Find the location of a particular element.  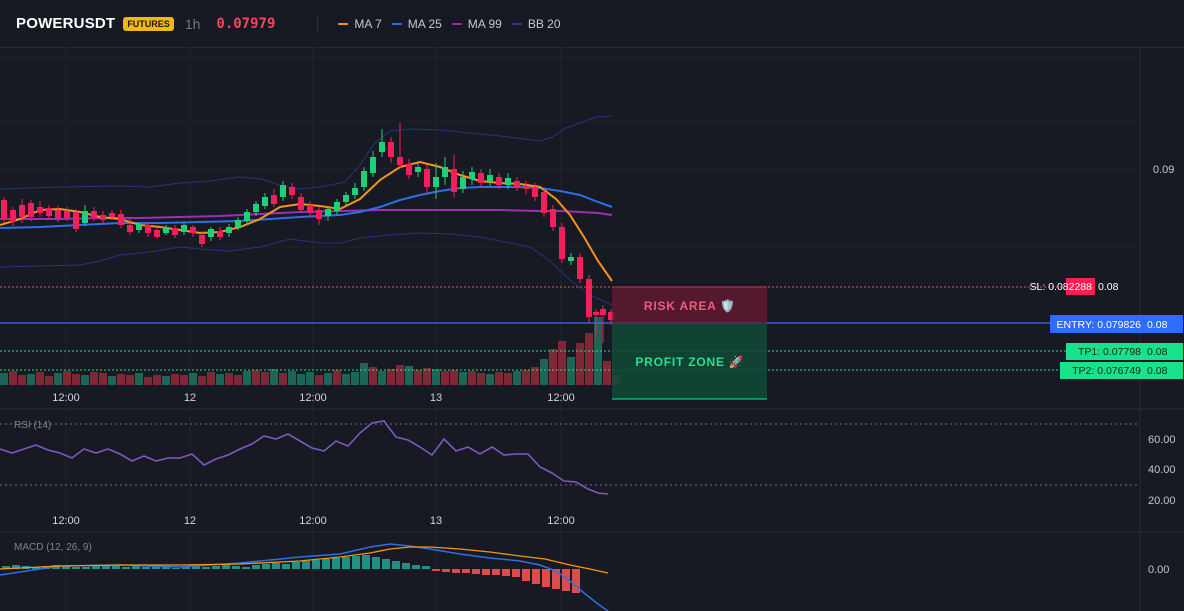

tp1-tag: TP1: 0.07798 0.08 is located at coordinates (1124, 351).